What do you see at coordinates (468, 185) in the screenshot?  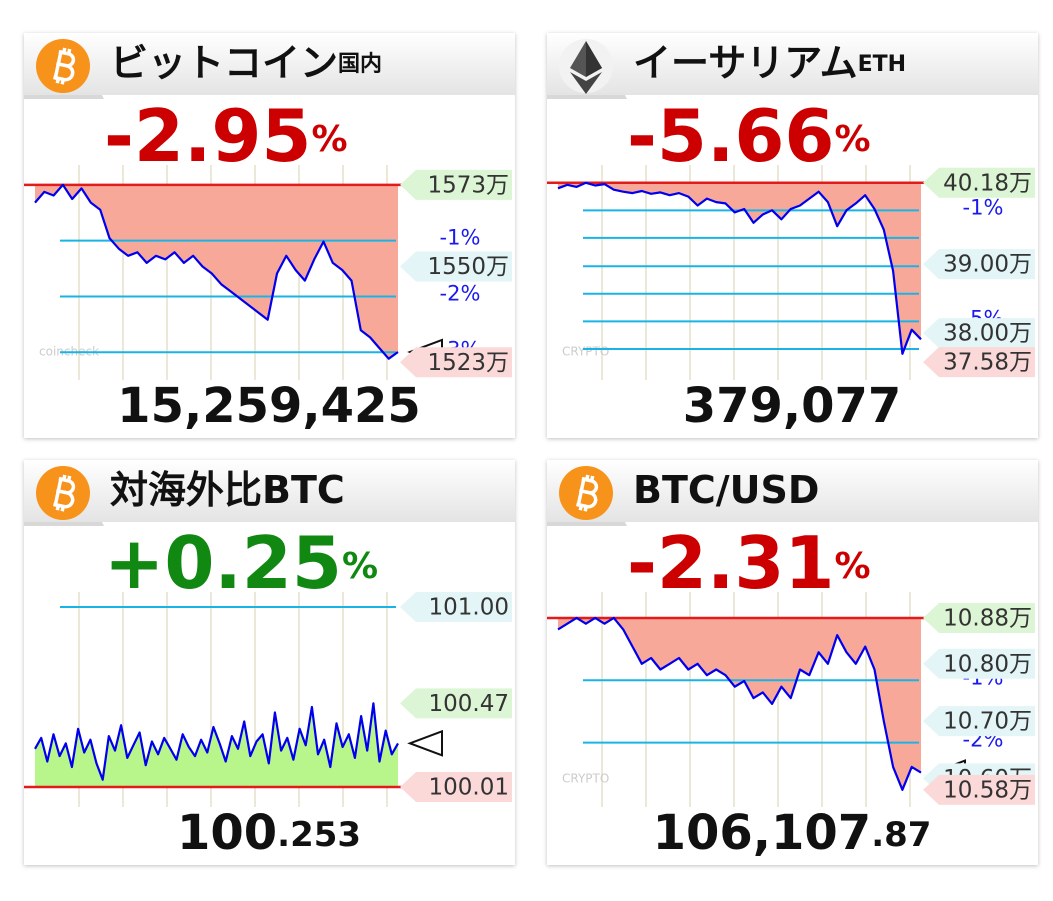 I see `high-tag-label: 1573万` at bounding box center [468, 185].